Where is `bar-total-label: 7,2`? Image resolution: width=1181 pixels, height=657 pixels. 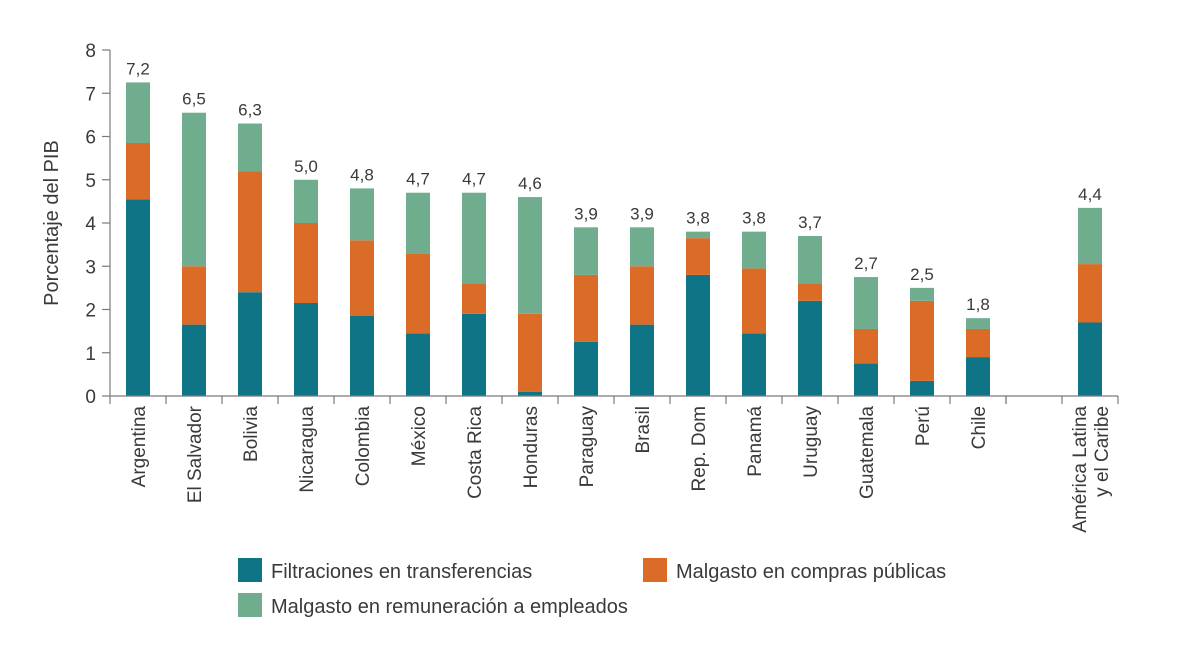
bar-total-label: 7,2 is located at coordinates (138, 68).